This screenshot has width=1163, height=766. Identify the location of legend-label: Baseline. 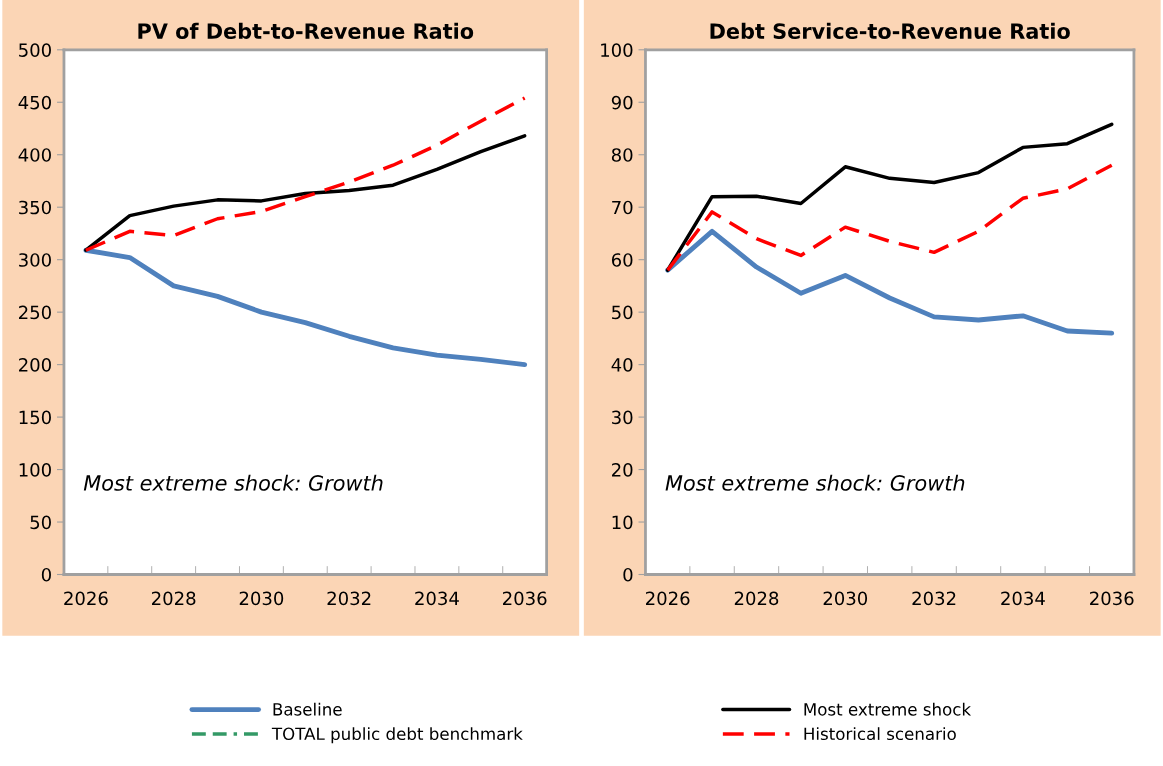
(307, 709).